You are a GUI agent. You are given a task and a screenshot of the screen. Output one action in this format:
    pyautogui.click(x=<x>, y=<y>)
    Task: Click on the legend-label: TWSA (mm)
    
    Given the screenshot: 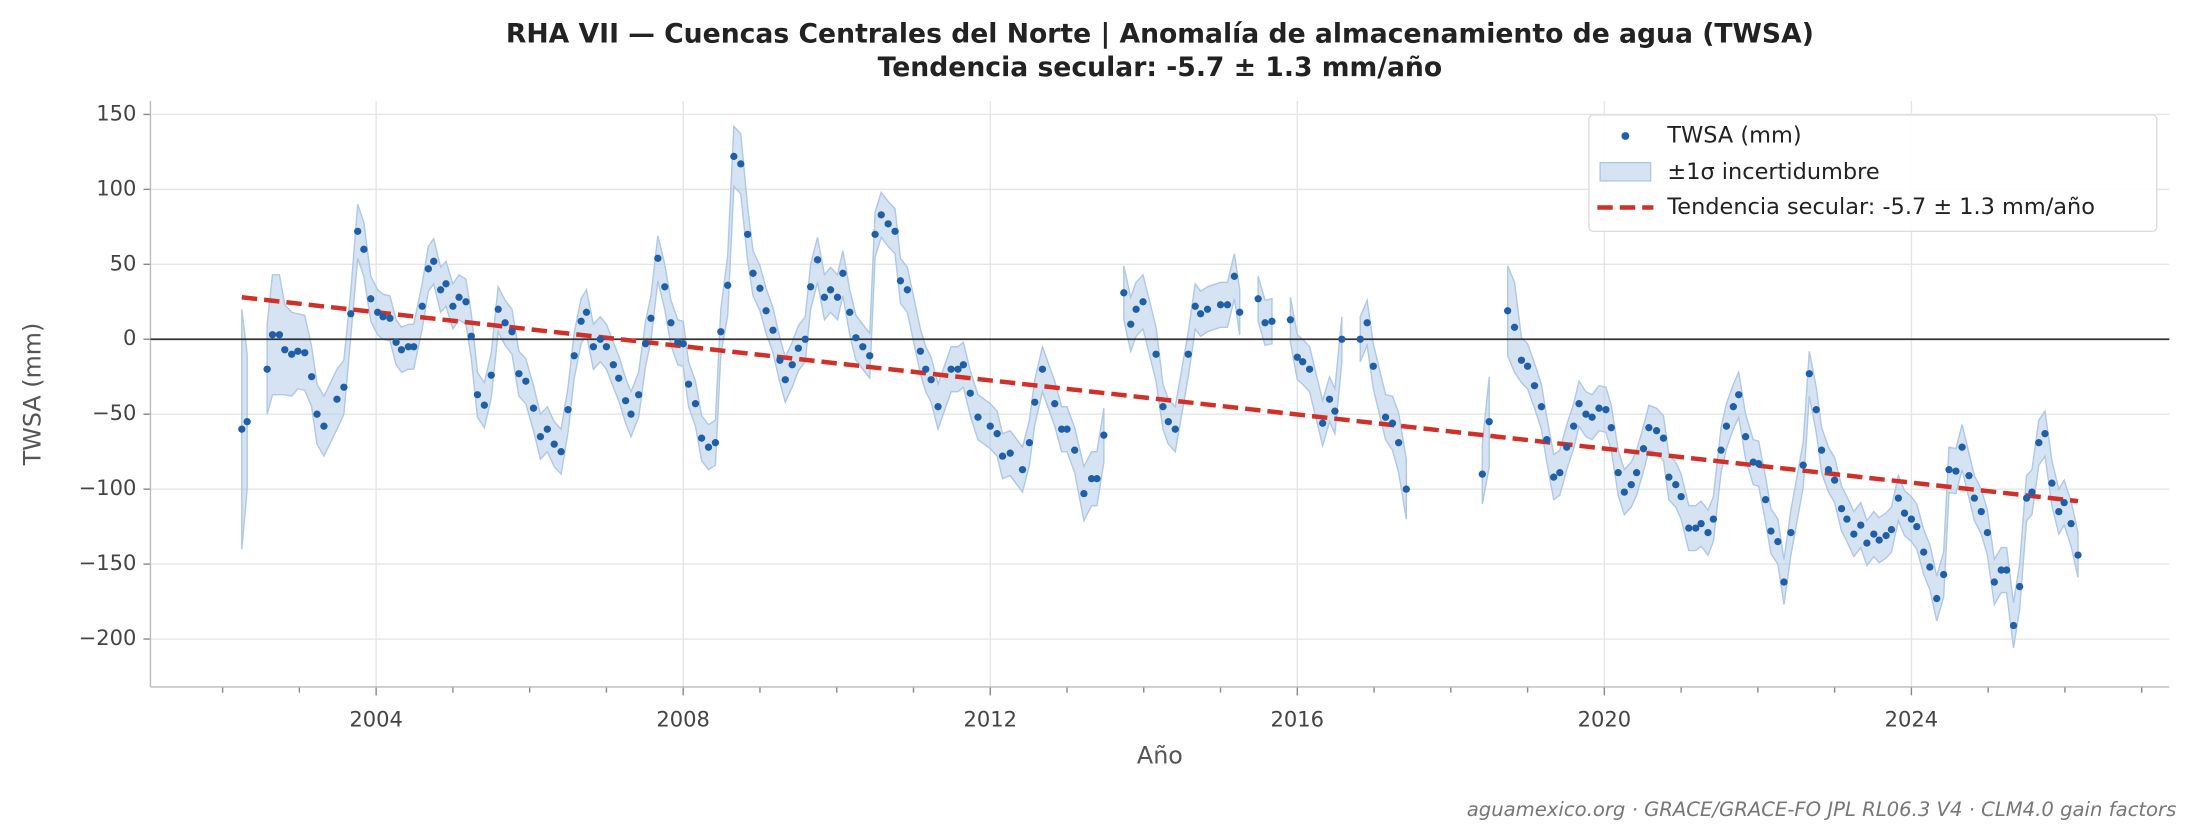 What is the action you would take?
    pyautogui.click(x=1733, y=135)
    